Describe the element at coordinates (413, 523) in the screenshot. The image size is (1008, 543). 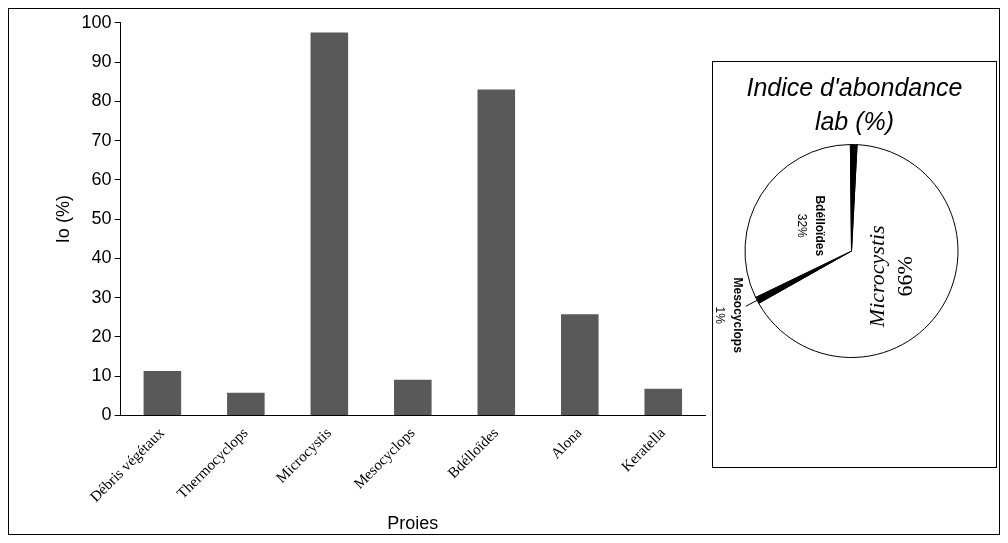
I see `x-axis-title: Proies` at that location.